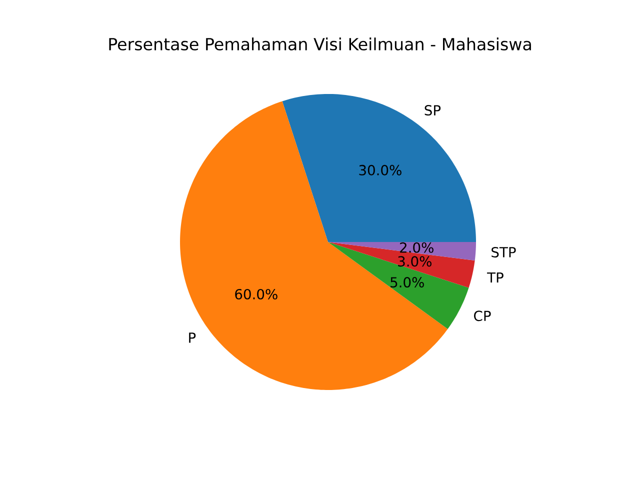  Describe the element at coordinates (432, 110) in the screenshot. I see `slice-label: SP` at that location.